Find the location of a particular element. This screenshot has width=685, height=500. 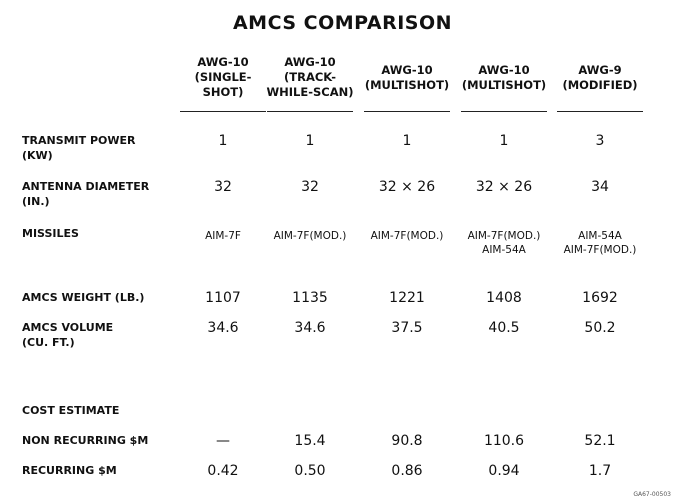

value-cell: 1.7 is located at coordinates (600, 471).